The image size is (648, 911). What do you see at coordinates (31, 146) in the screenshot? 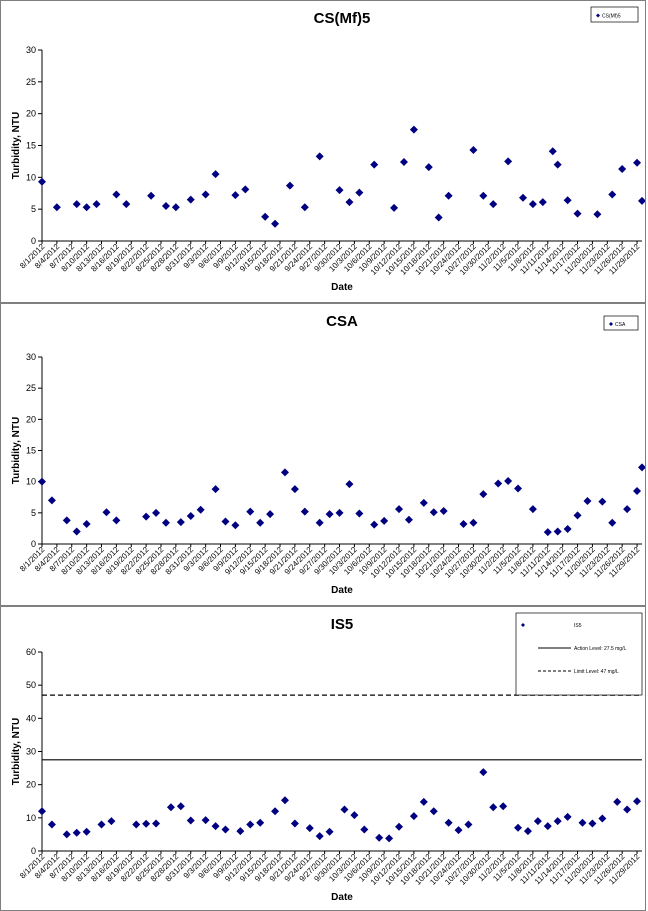
I see `y-tick-label: 15` at bounding box center [31, 146].